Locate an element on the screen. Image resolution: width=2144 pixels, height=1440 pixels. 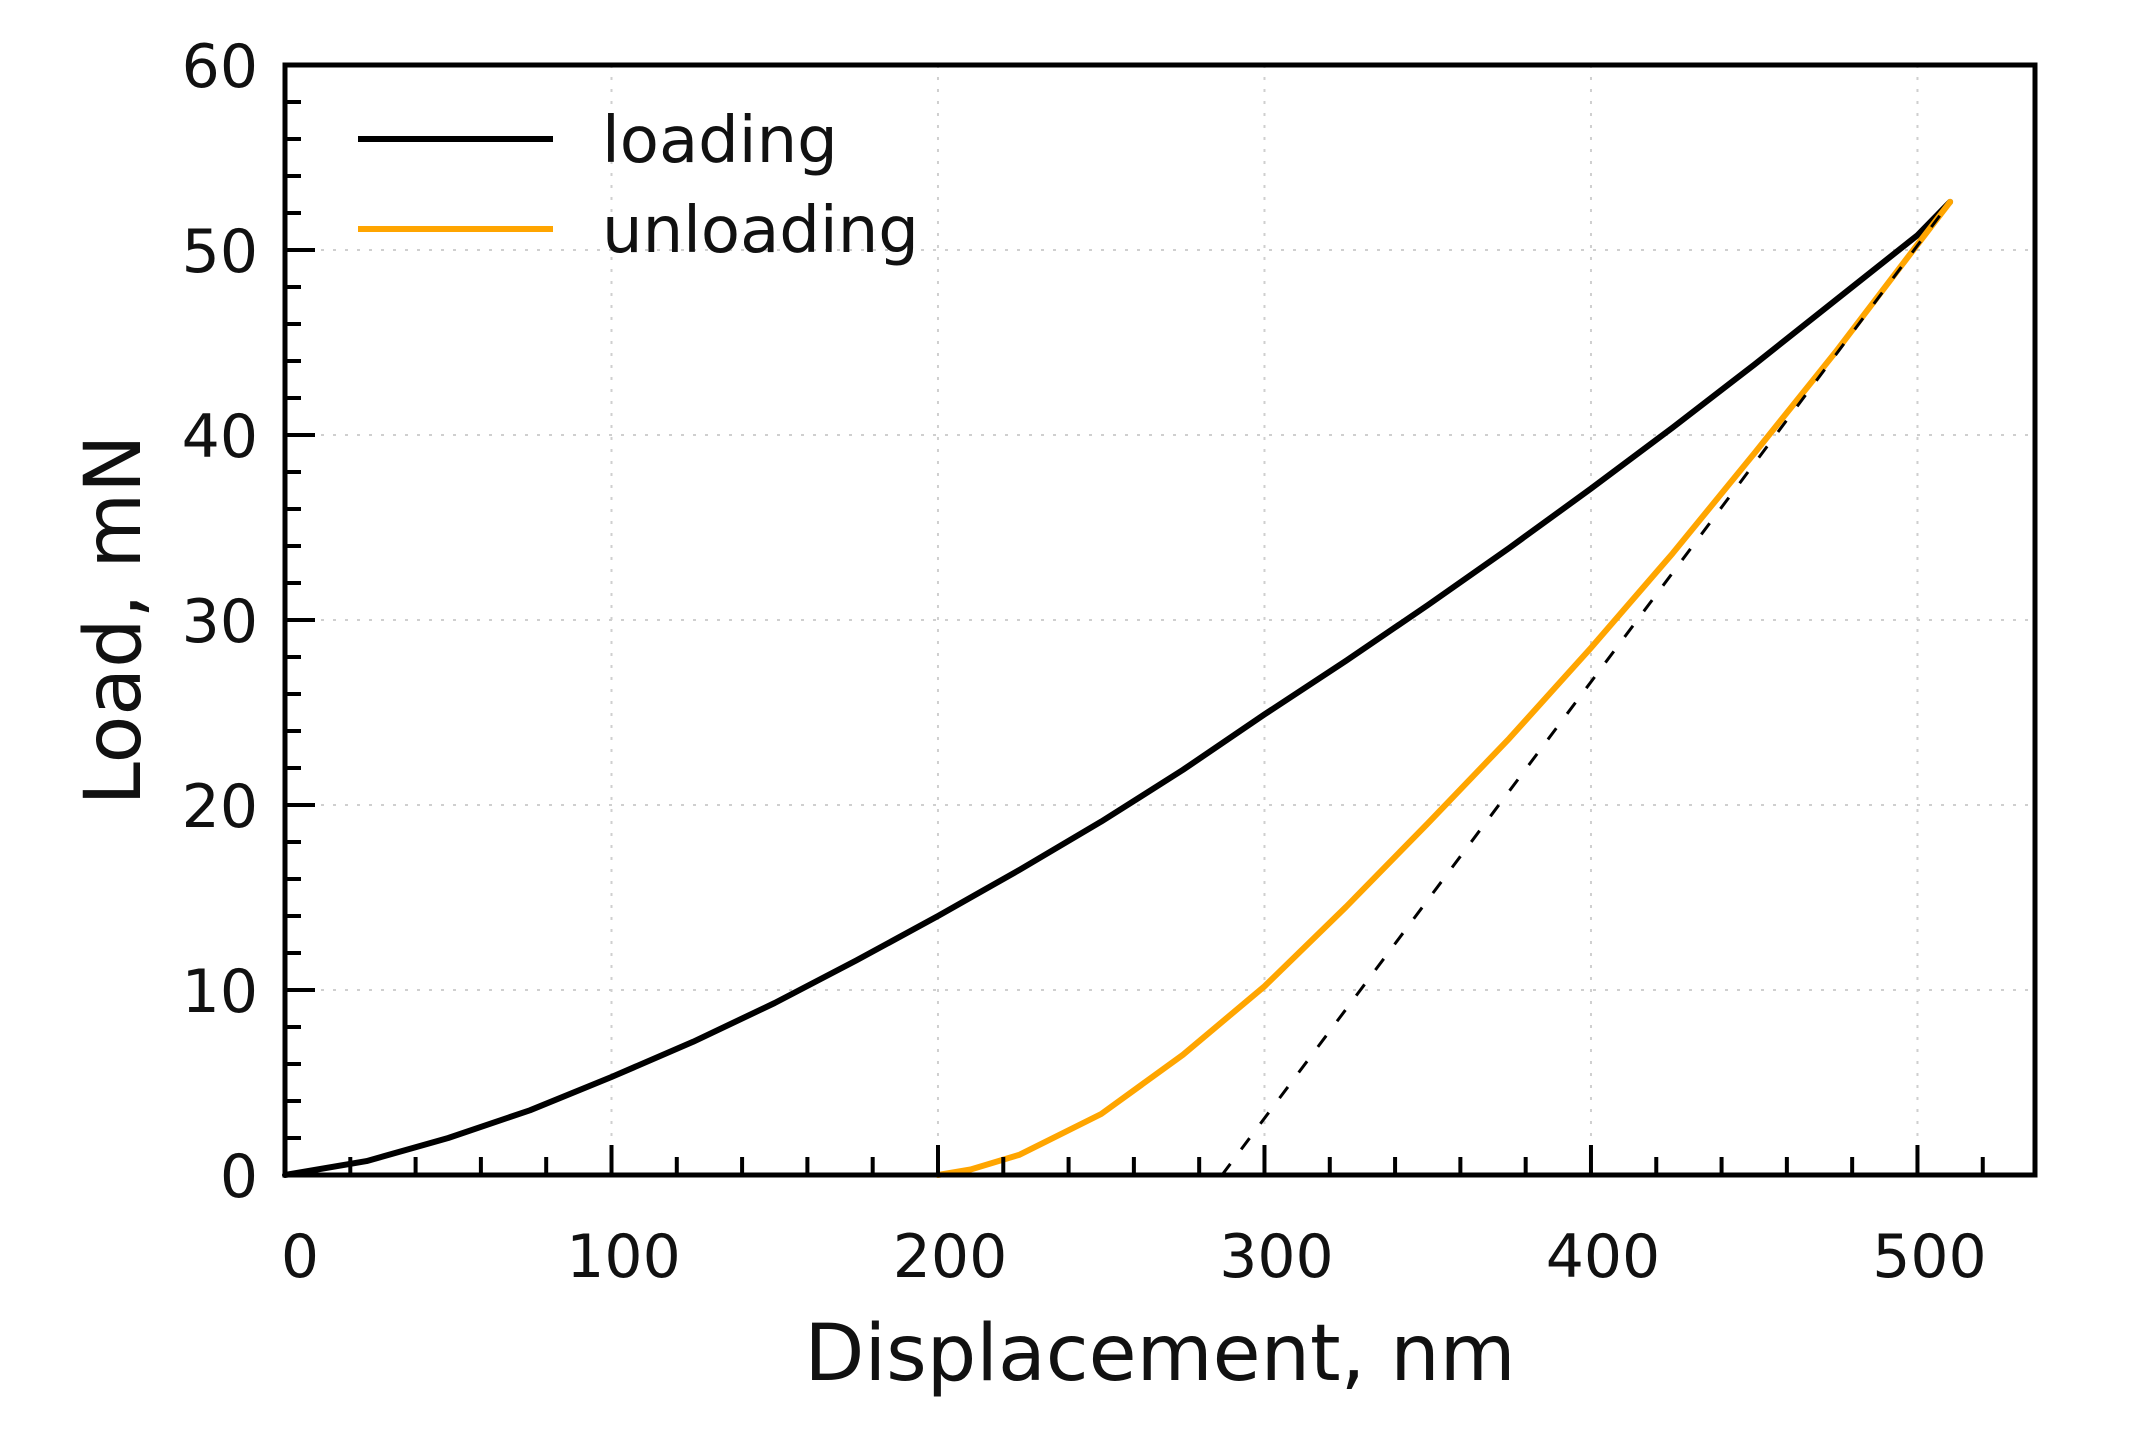
legend-label-unloading: unloading is located at coordinates (760, 231).